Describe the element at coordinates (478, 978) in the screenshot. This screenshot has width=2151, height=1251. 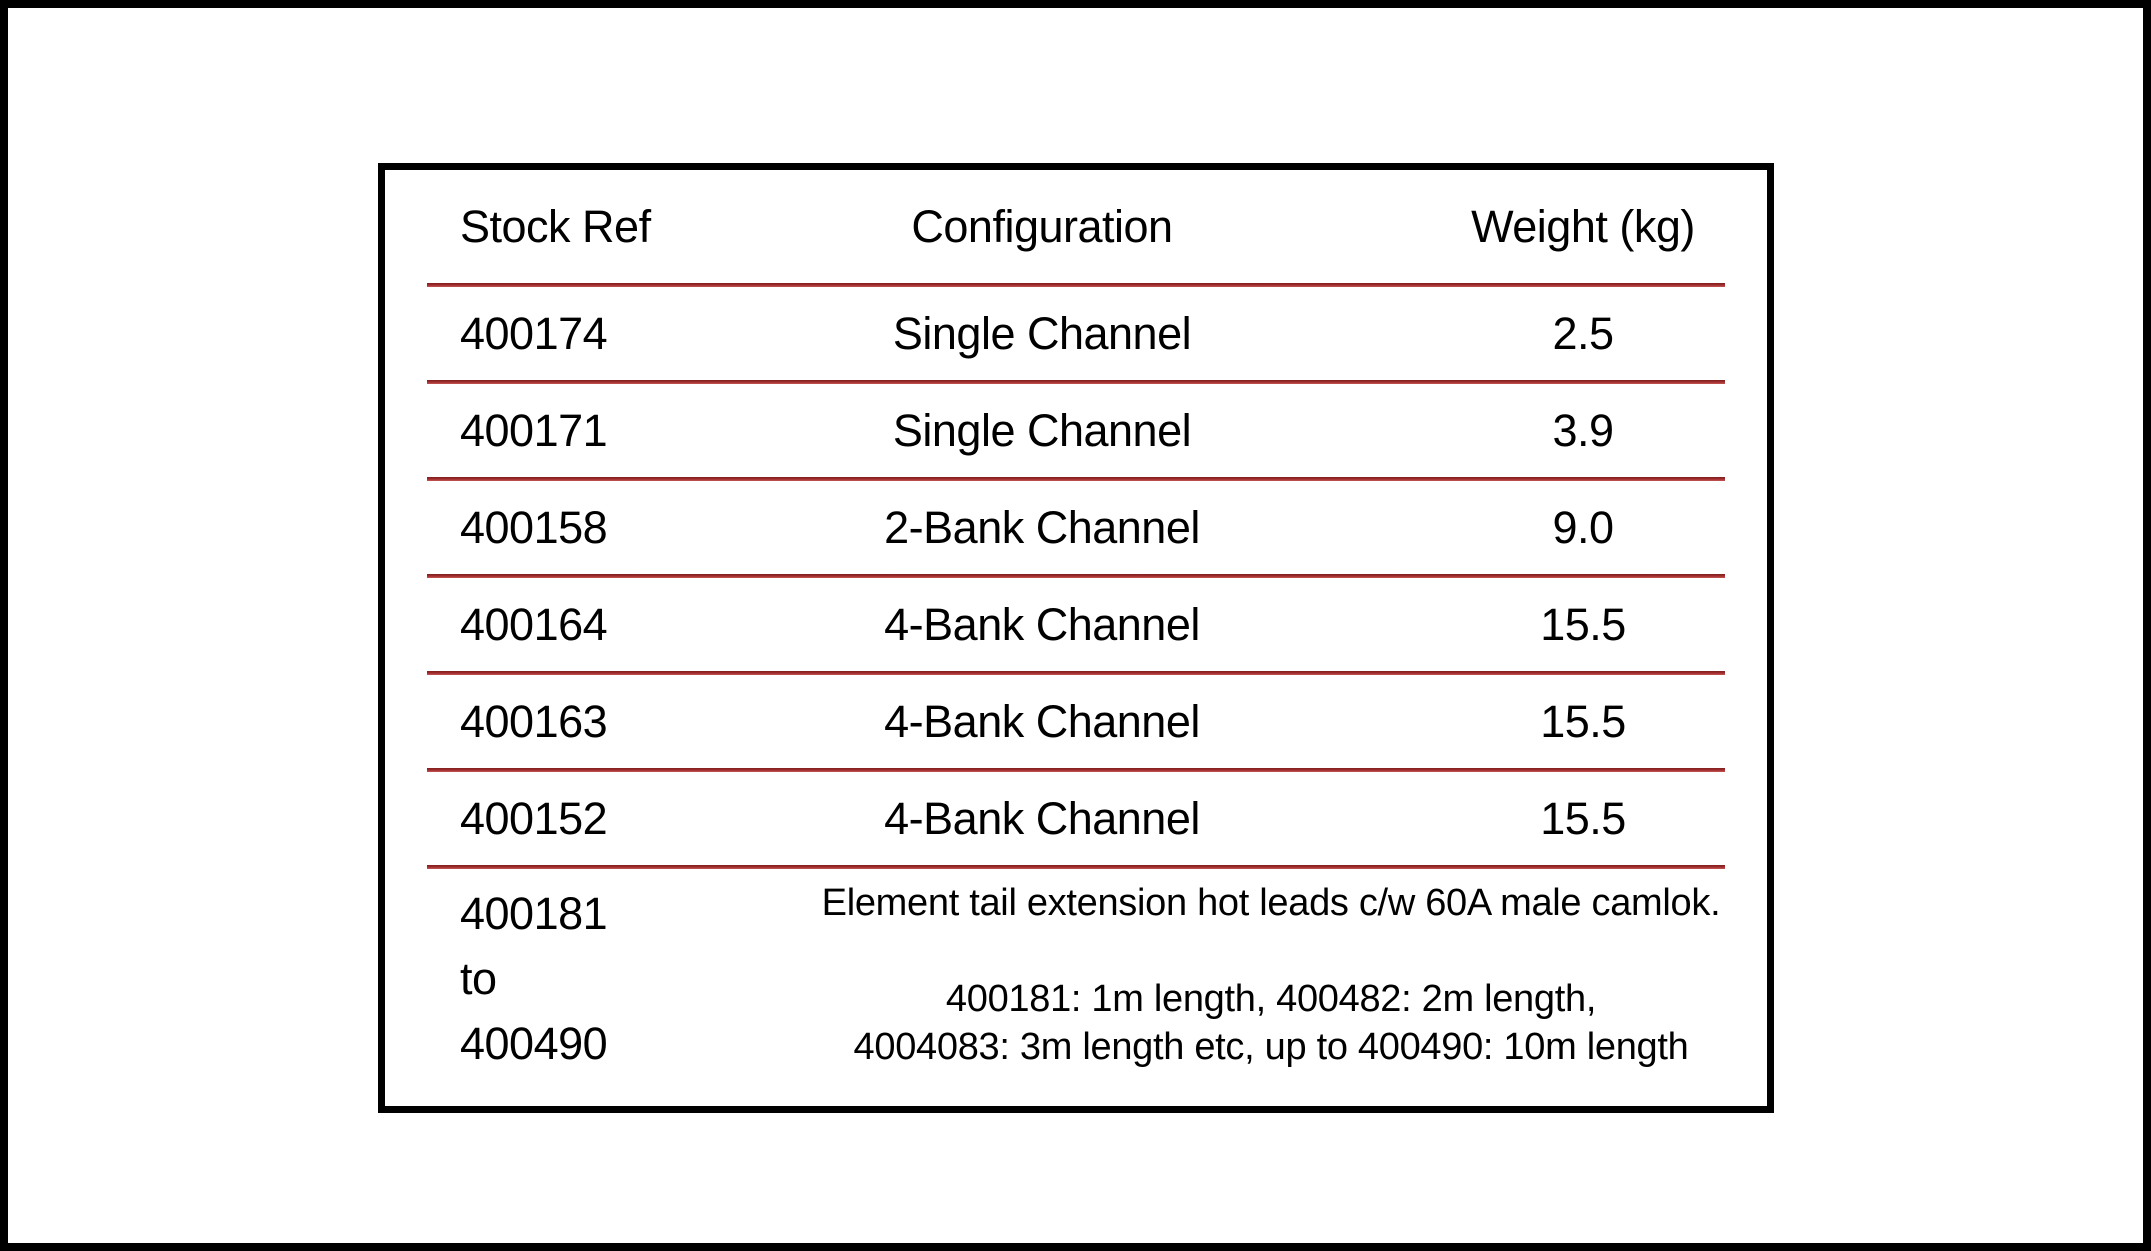
I see `stock-range-to: to` at that location.